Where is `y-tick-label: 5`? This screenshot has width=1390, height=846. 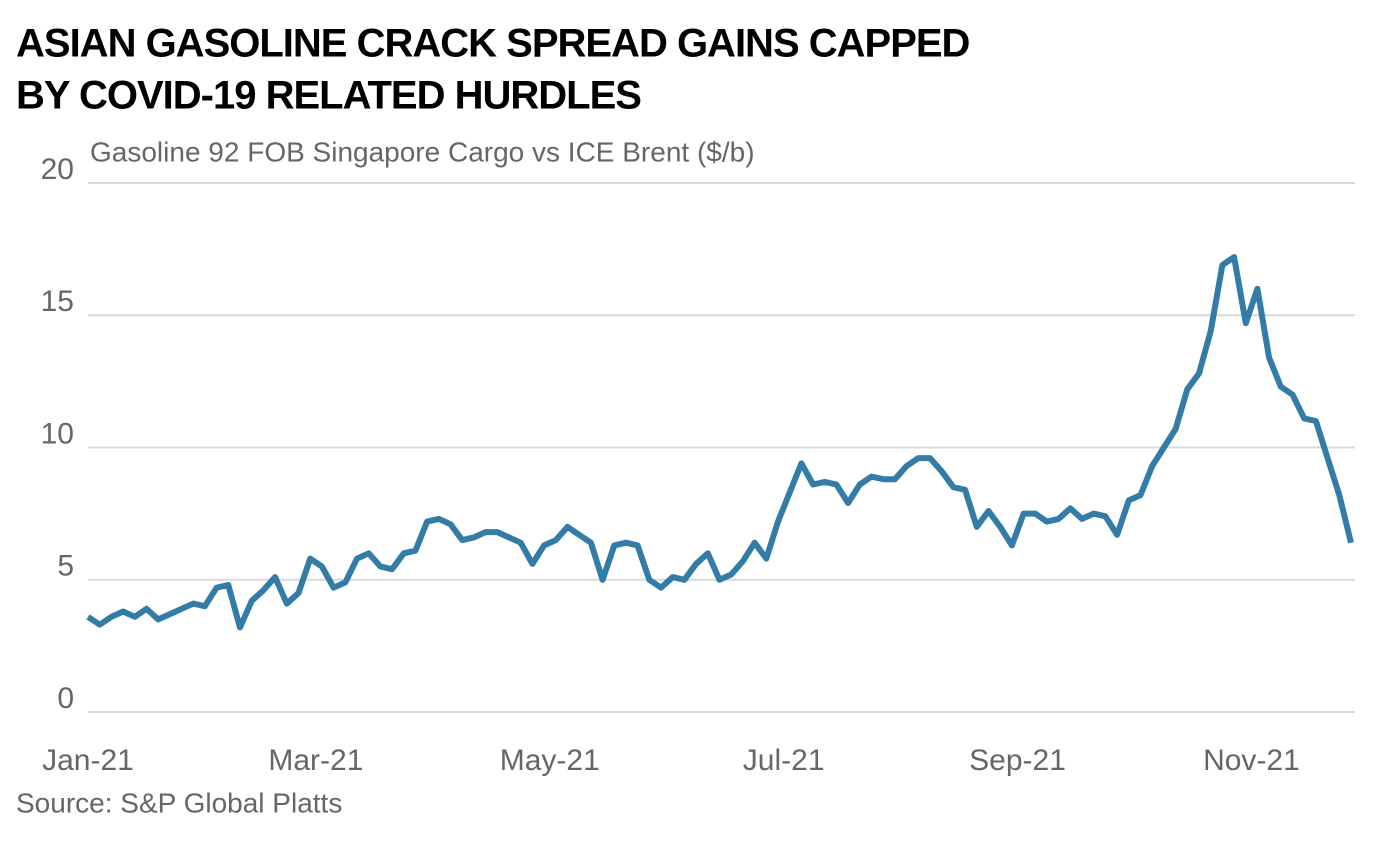 y-tick-label: 5 is located at coordinates (65, 566).